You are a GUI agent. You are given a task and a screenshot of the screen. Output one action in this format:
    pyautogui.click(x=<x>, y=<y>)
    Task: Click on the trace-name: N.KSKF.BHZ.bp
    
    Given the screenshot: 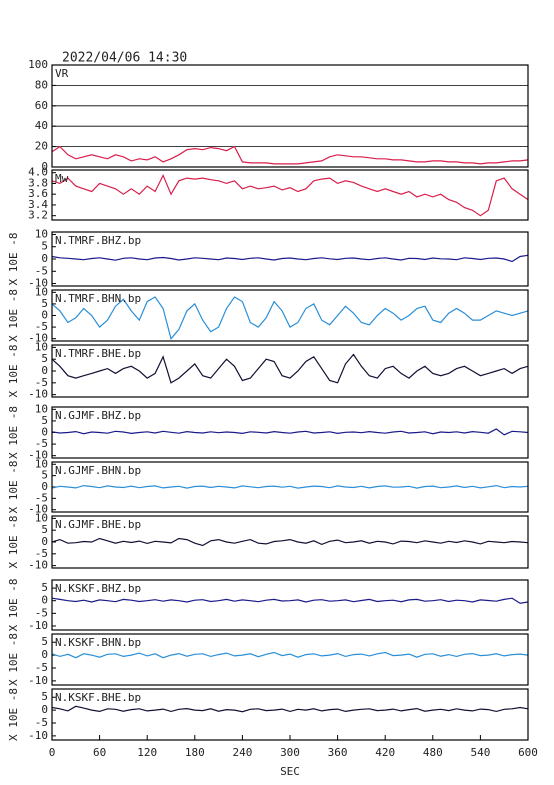 What is the action you would take?
    pyautogui.click(x=98, y=588)
    